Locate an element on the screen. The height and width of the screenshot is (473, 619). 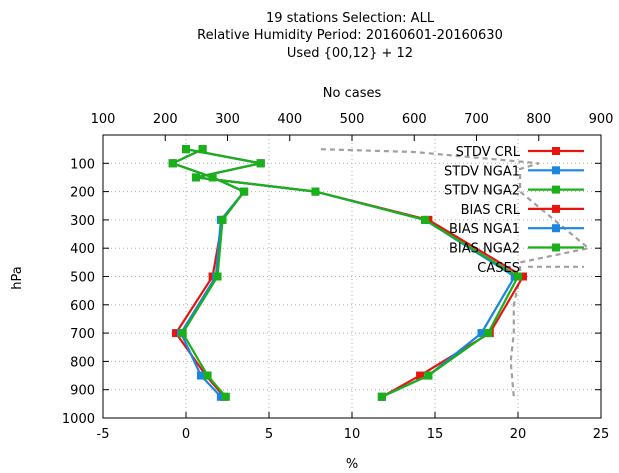
x-tick-label: 0 is located at coordinates (186, 434).